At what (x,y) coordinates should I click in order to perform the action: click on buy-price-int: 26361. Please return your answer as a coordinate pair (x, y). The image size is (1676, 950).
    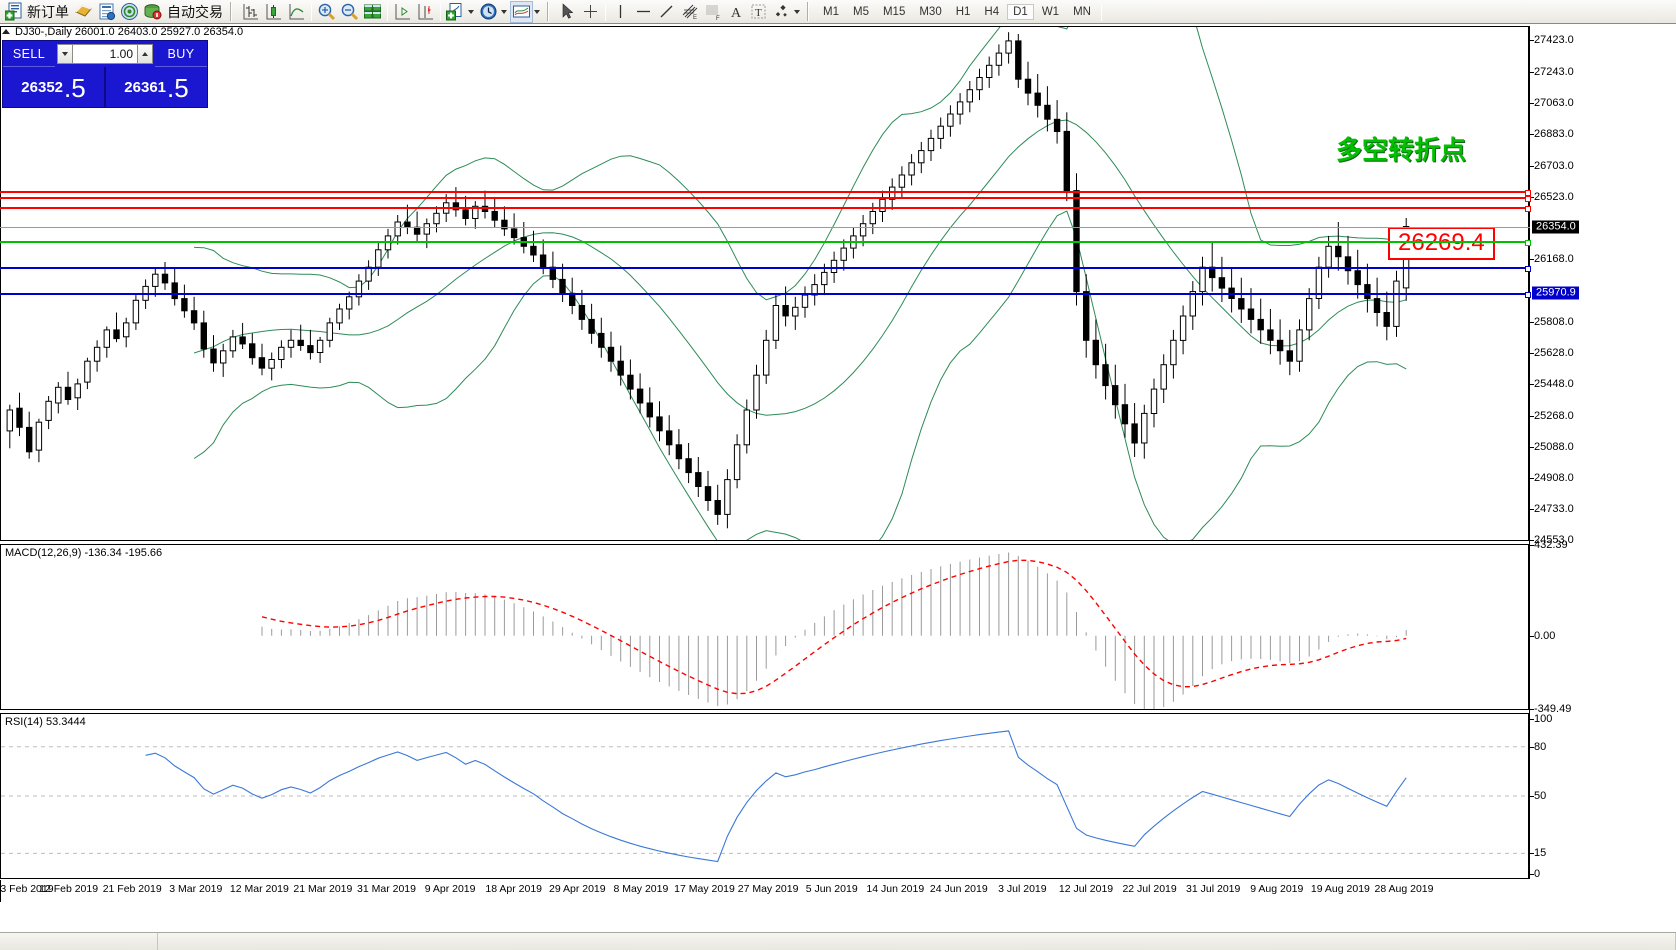
    Looking at the image, I should click on (145, 87).